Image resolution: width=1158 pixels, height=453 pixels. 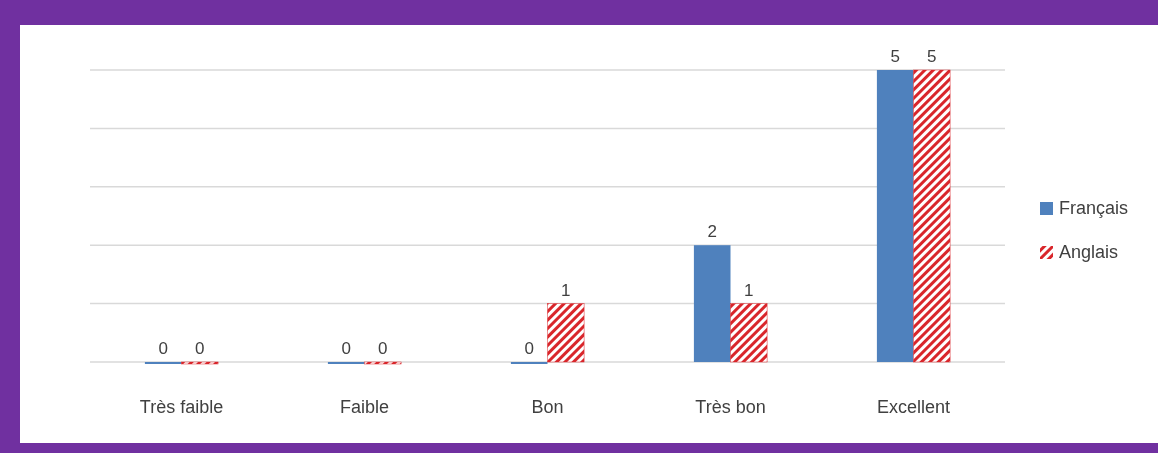 What do you see at coordinates (364, 407) in the screenshot?
I see `x-tick-label: Faible` at bounding box center [364, 407].